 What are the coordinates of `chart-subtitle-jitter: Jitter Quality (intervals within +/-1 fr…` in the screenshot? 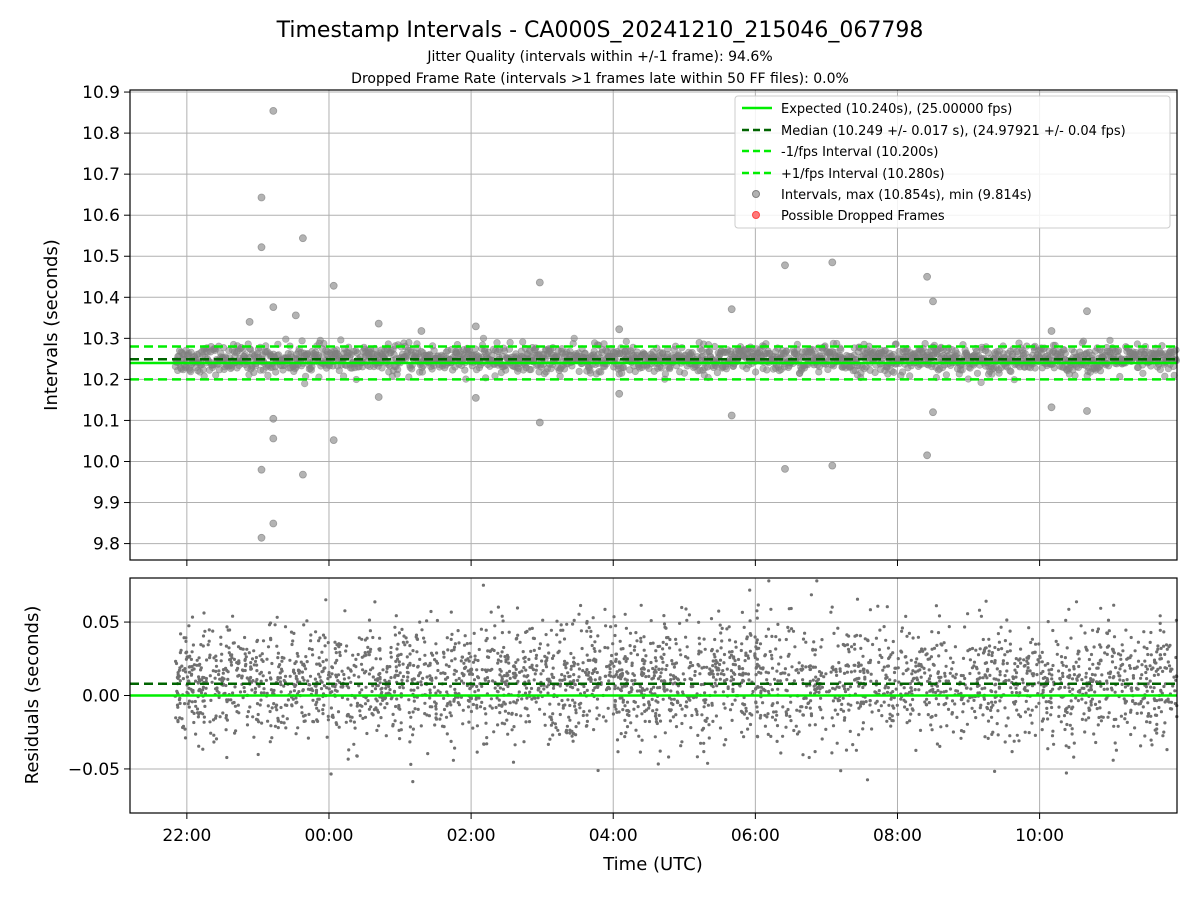 It's located at (599, 57).